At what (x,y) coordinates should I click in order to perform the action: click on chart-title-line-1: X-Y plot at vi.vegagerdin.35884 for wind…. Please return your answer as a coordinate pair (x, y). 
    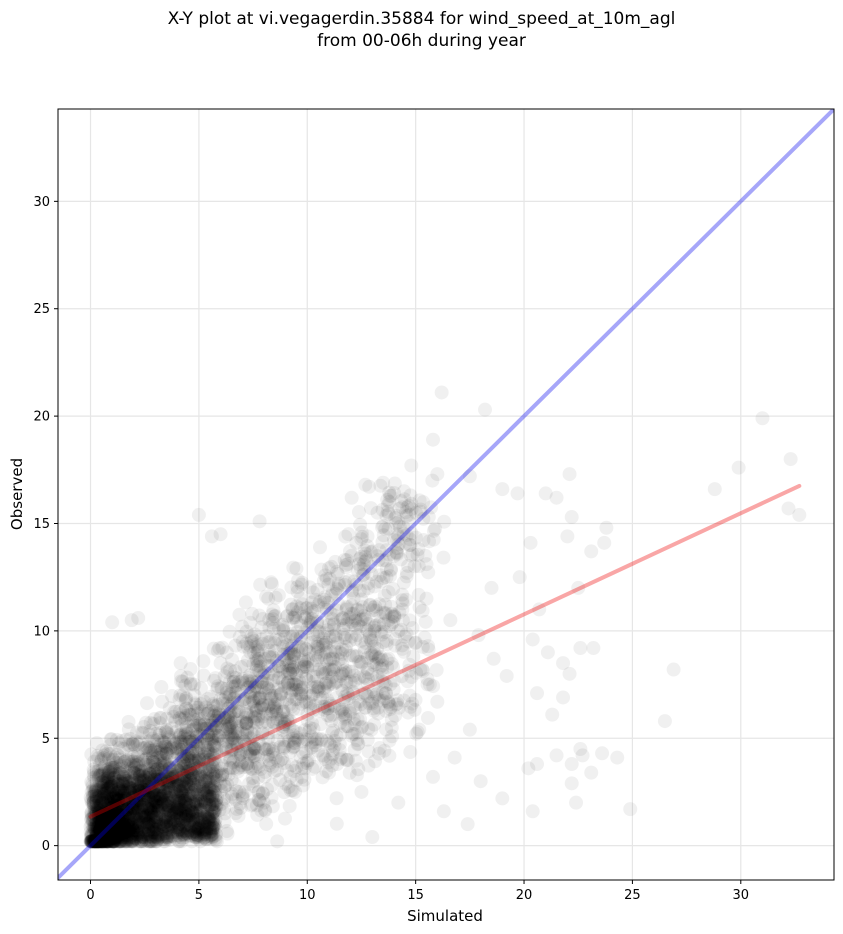
    Looking at the image, I should click on (421, 19).